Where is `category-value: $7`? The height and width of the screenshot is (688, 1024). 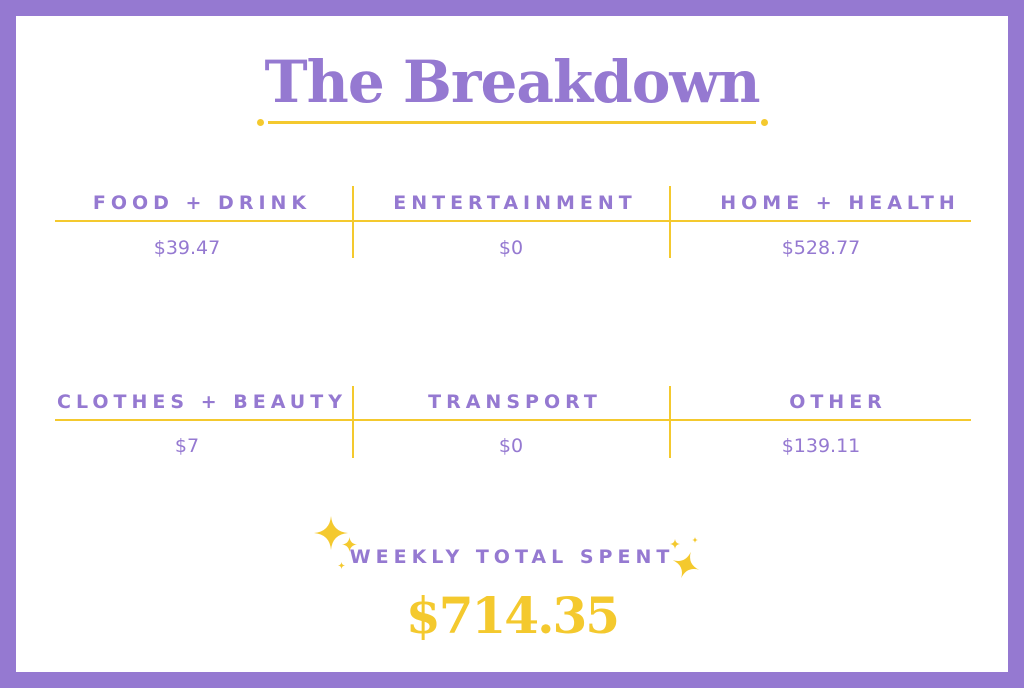
category-value: $7 is located at coordinates (187, 446).